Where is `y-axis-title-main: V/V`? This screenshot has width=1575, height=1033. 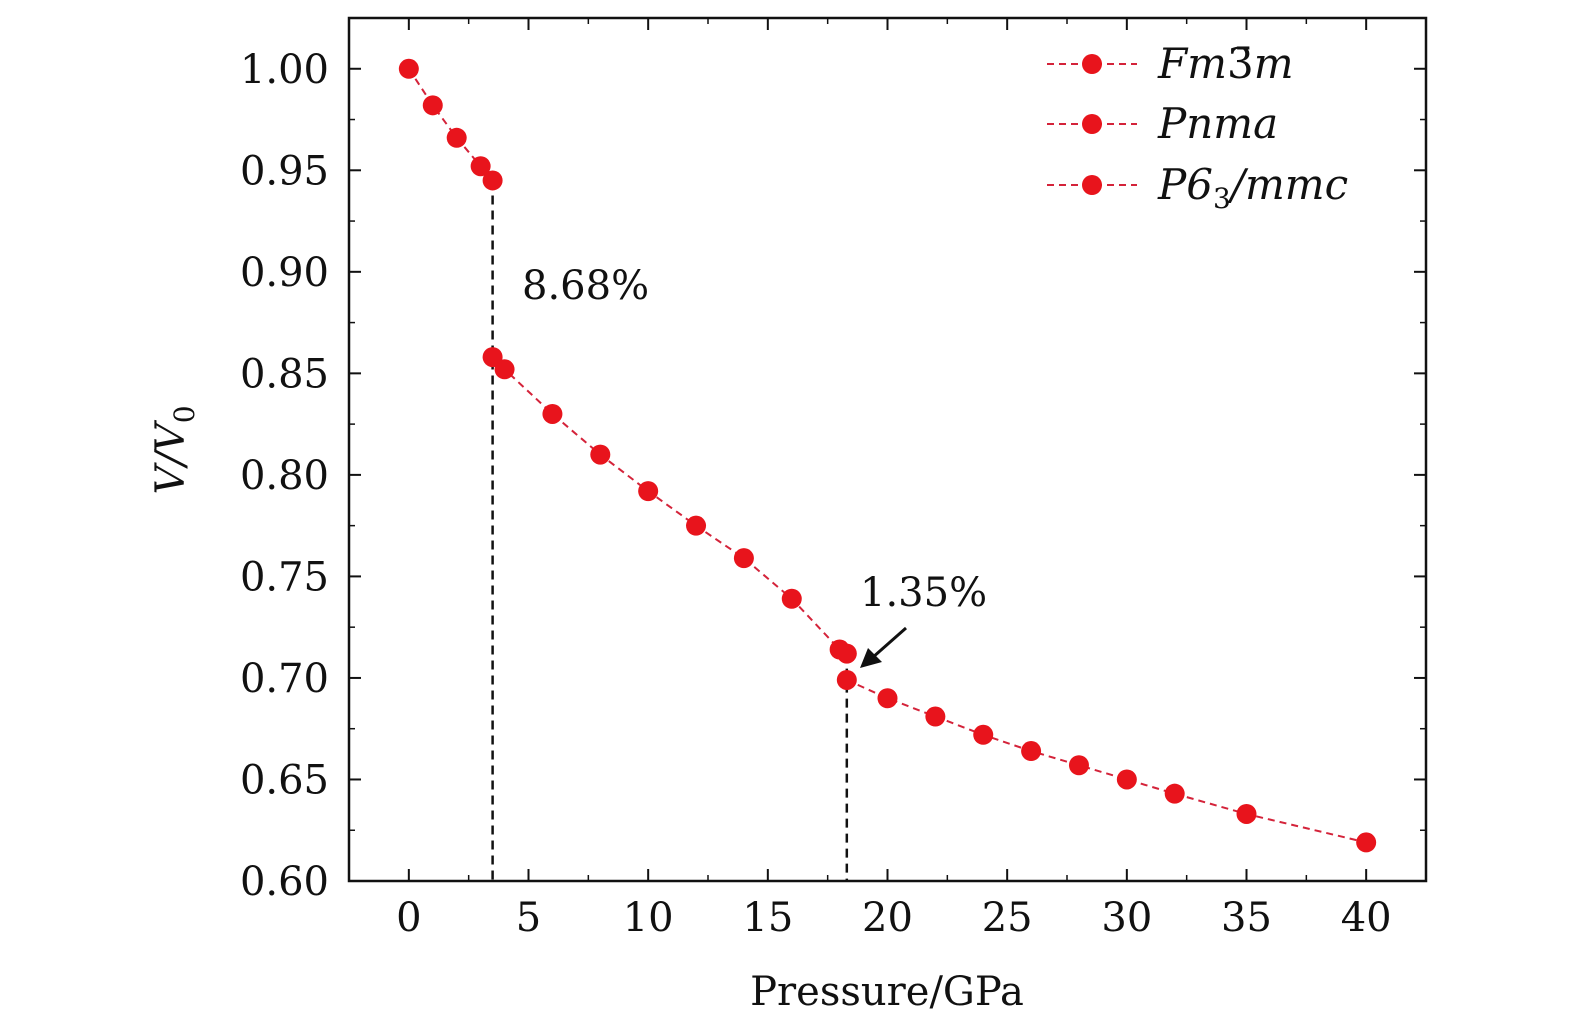
y-axis-title-main: V/V is located at coordinates (171, 456).